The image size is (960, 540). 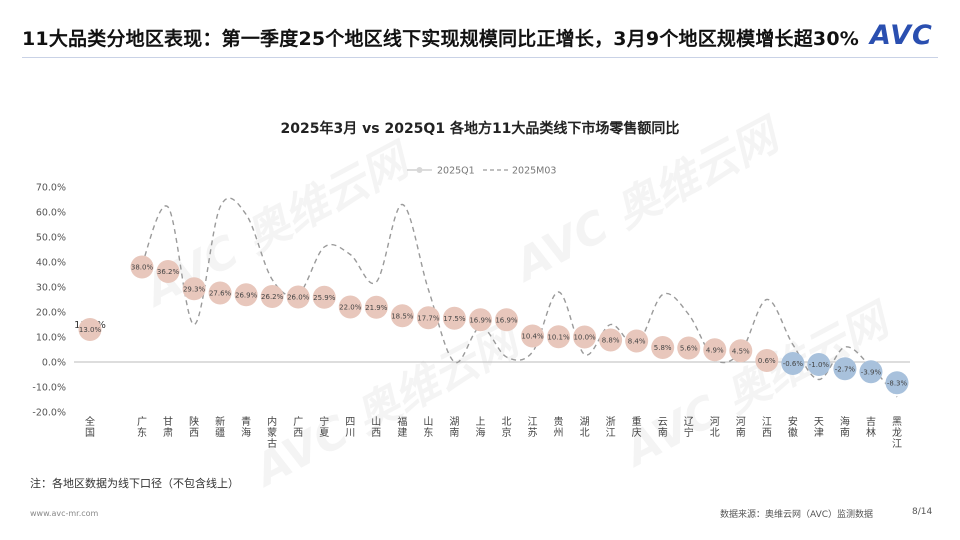 I want to click on x-tick-label: 天津, so click(x=819, y=428).